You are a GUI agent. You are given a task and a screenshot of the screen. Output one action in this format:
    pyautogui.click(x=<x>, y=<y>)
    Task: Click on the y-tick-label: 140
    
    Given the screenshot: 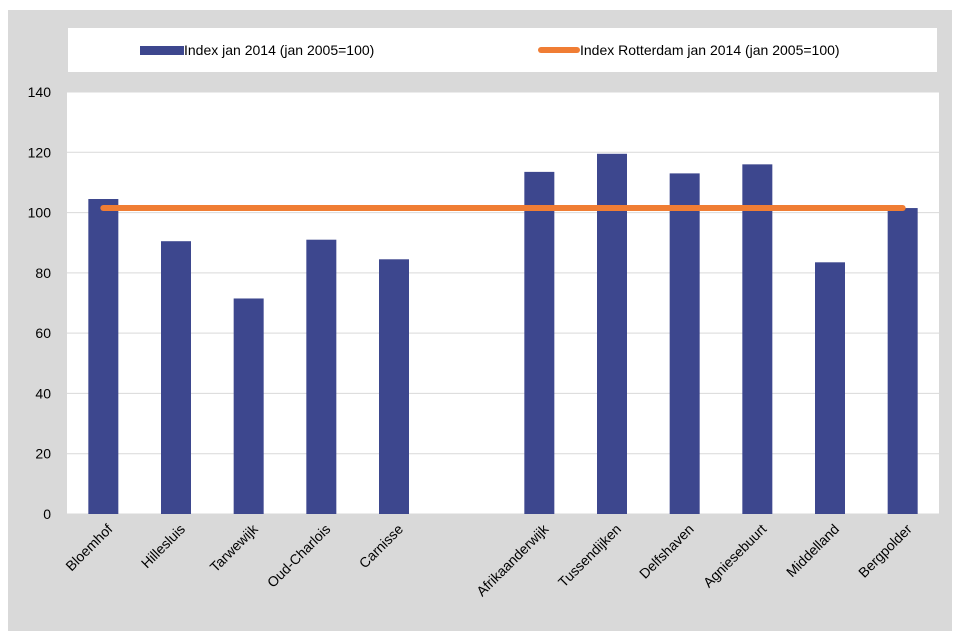 What is the action you would take?
    pyautogui.click(x=40, y=92)
    